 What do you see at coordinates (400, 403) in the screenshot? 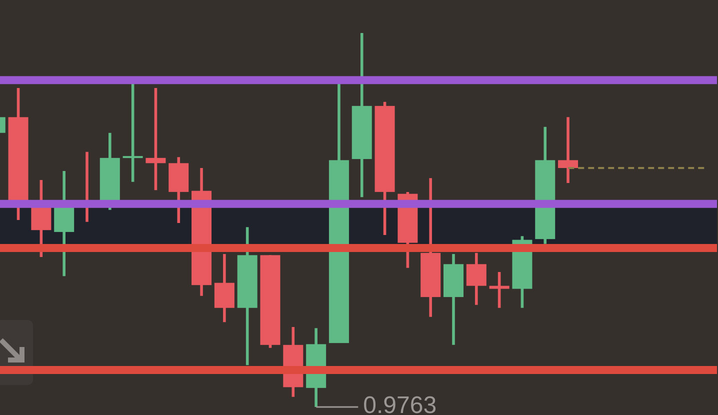
I see `annotation: 0.9763` at bounding box center [400, 403].